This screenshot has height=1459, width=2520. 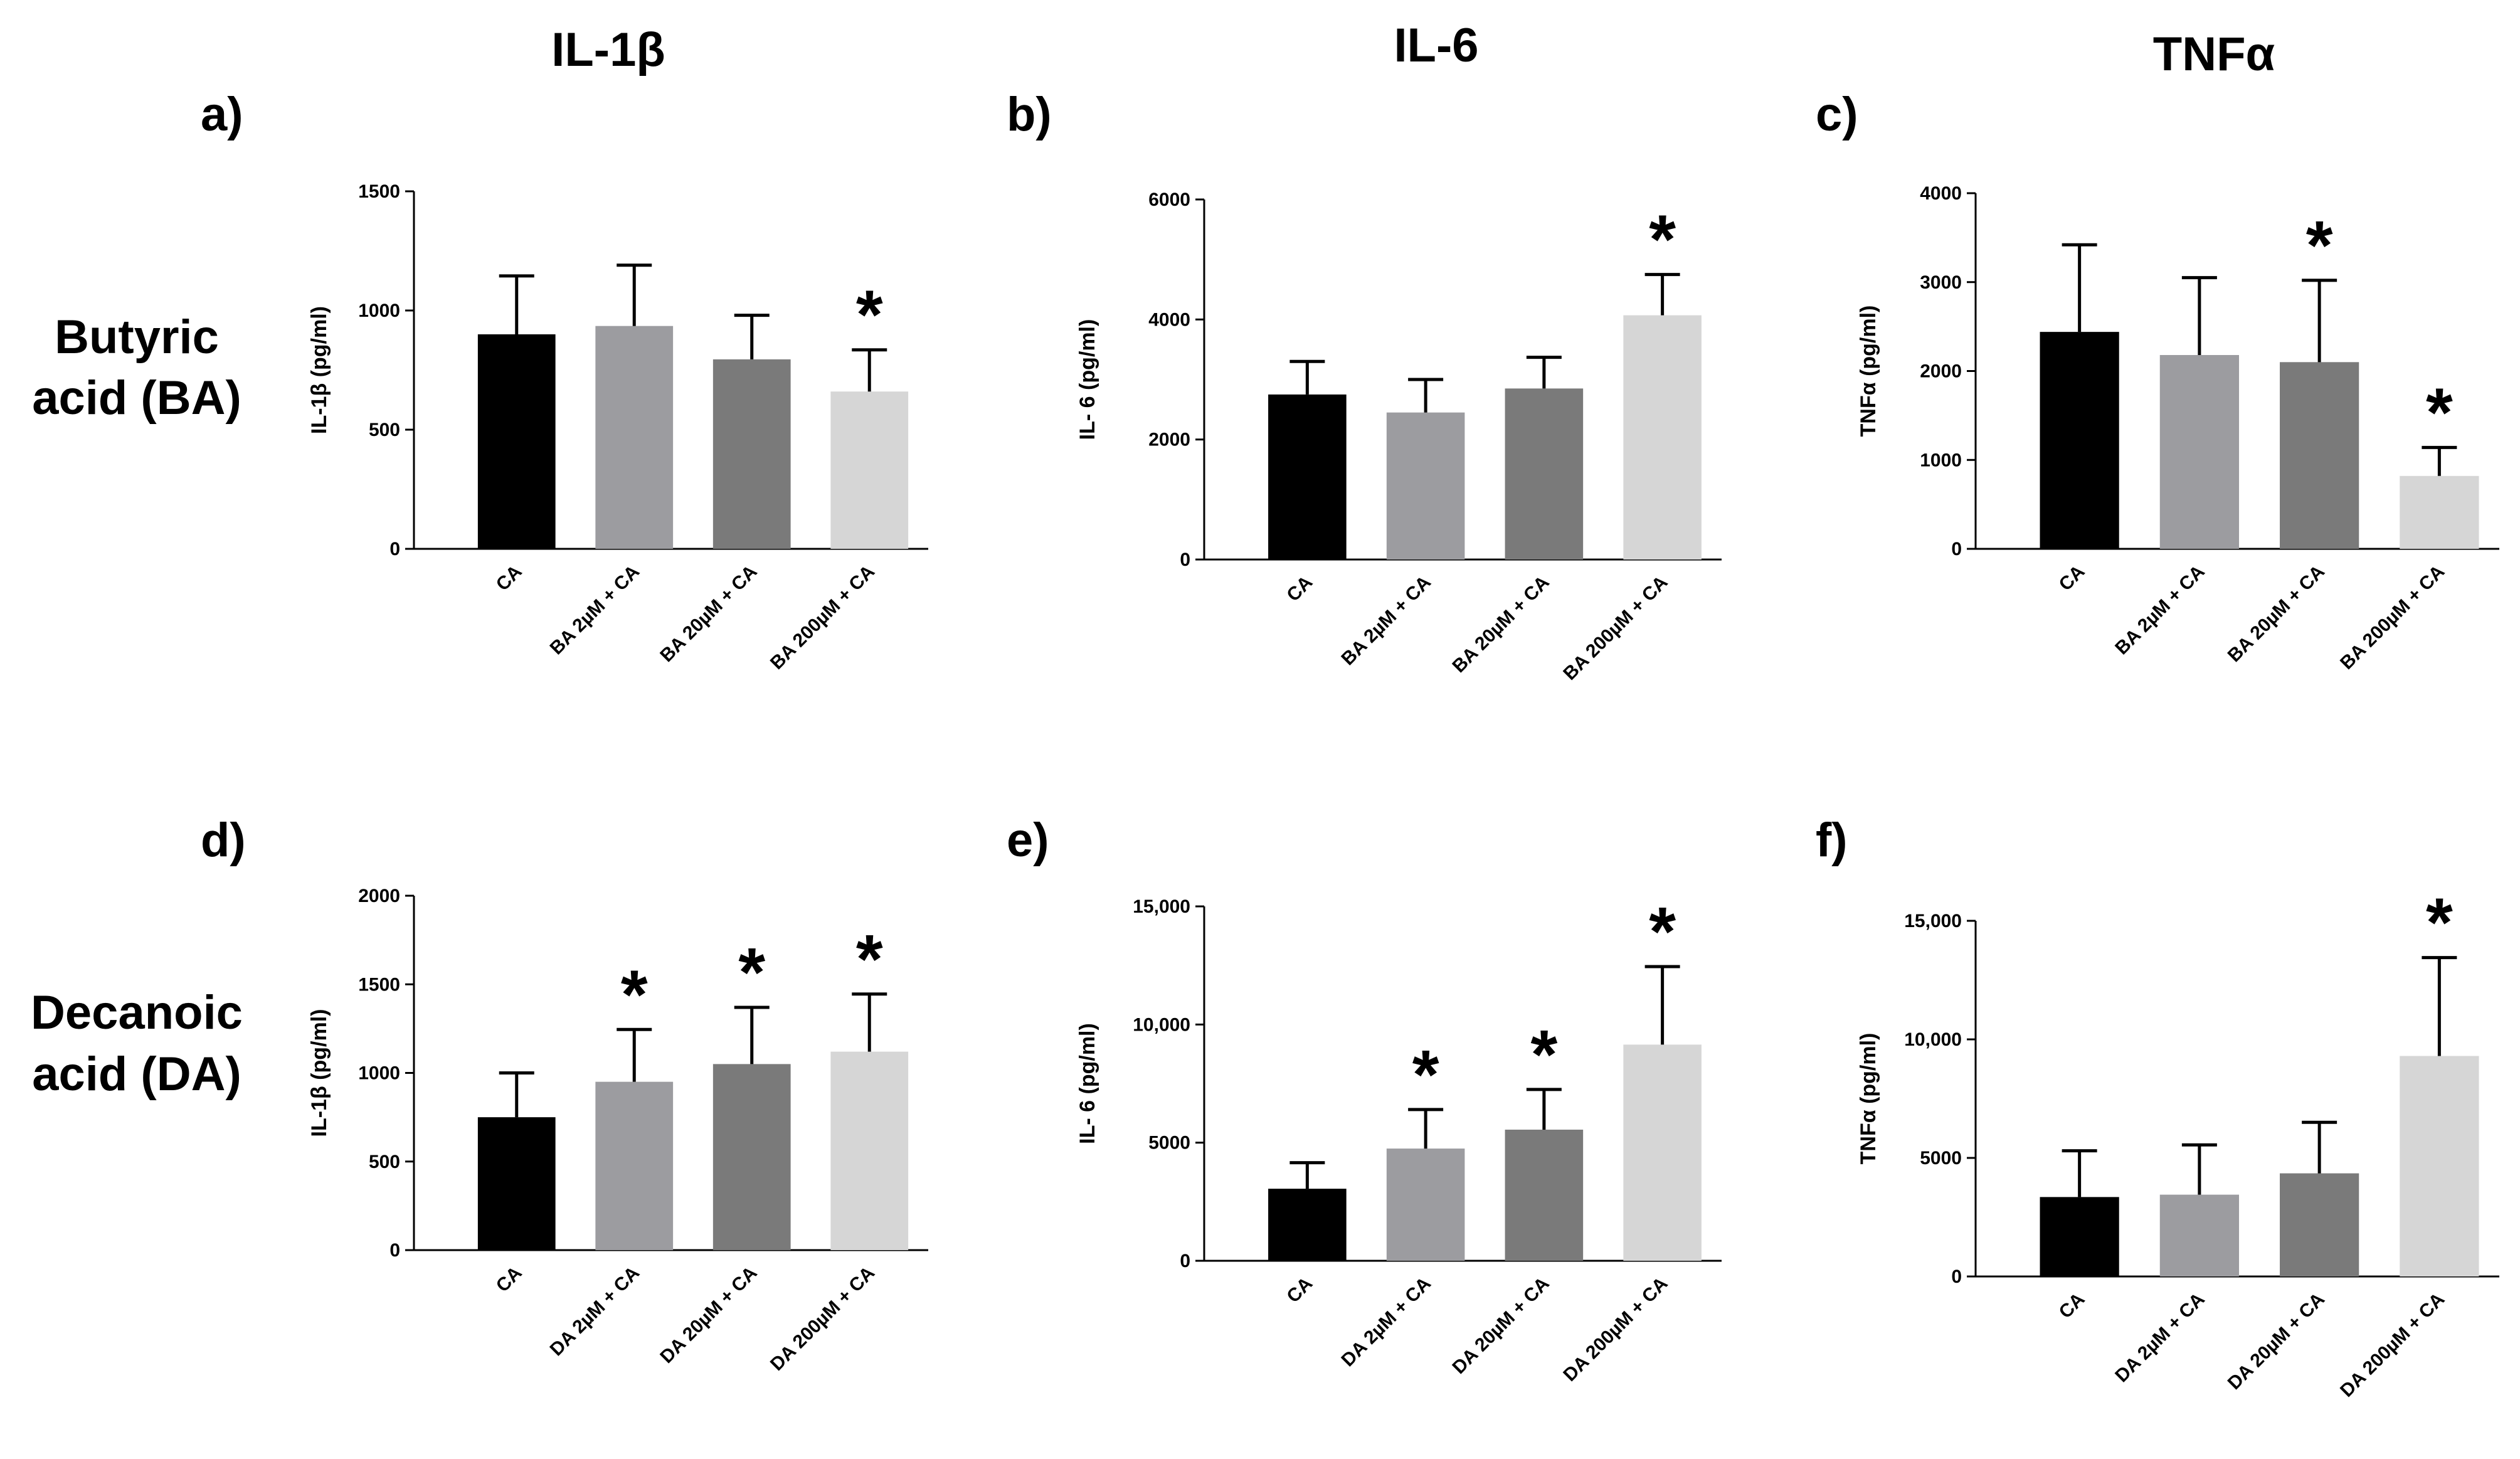 I want to click on panel-letter-a: a), so click(x=222, y=114).